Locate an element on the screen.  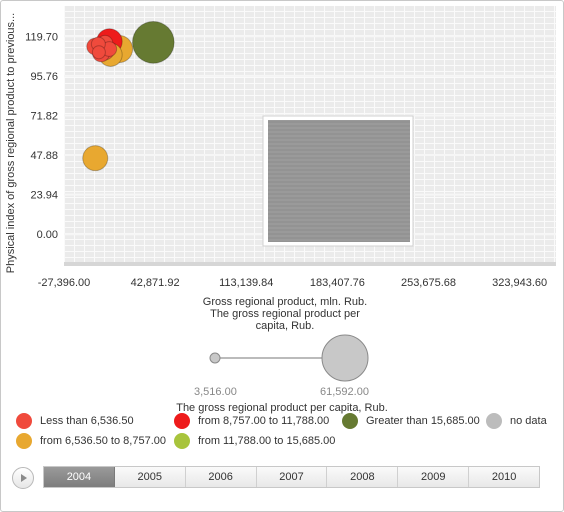
size-legend-max-label: 61,592.00 is located at coordinates (344, 392).